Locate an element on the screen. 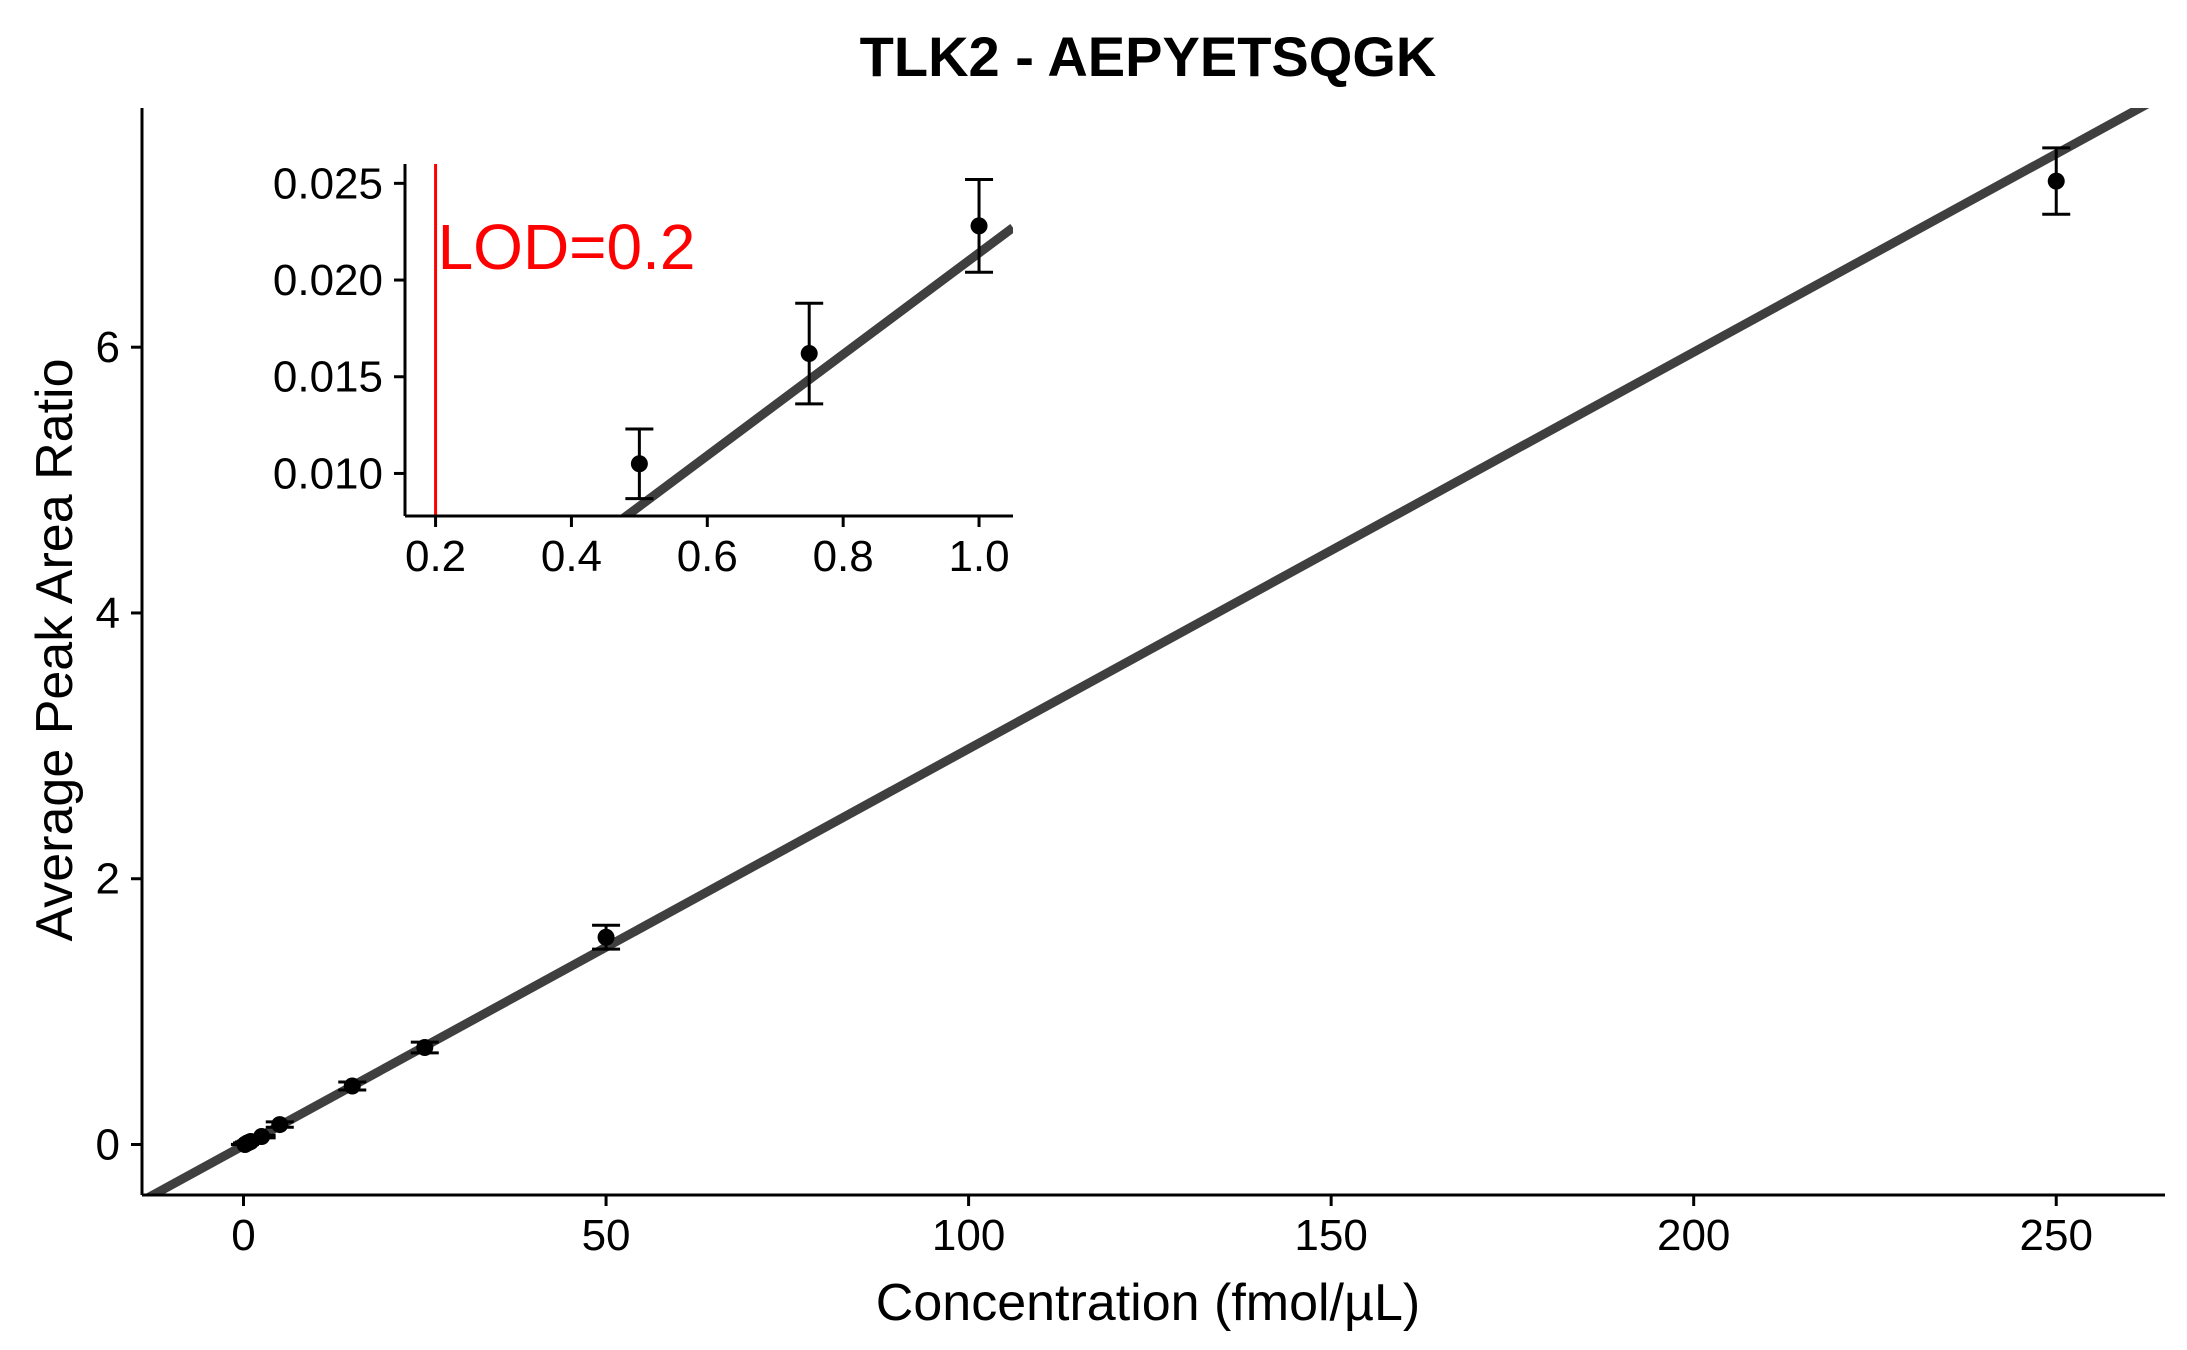 This screenshot has width=2187, height=1350. inset-y-tick-label: 0.010 is located at coordinates (328, 473).